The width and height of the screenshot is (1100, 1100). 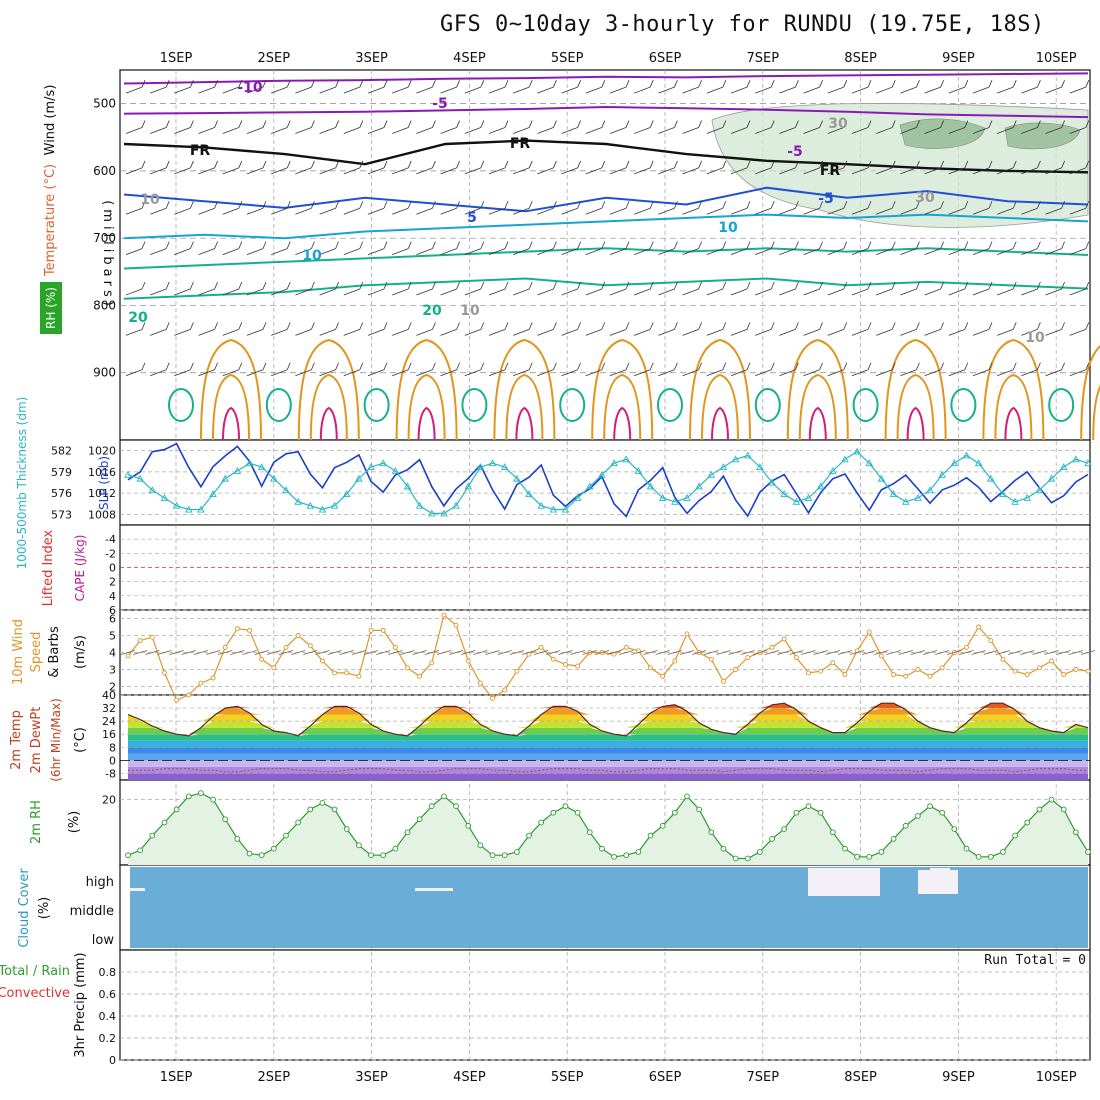 What do you see at coordinates (104, 238) in the screenshot?
I see `pressure-tick-label: 700` at bounding box center [104, 238].